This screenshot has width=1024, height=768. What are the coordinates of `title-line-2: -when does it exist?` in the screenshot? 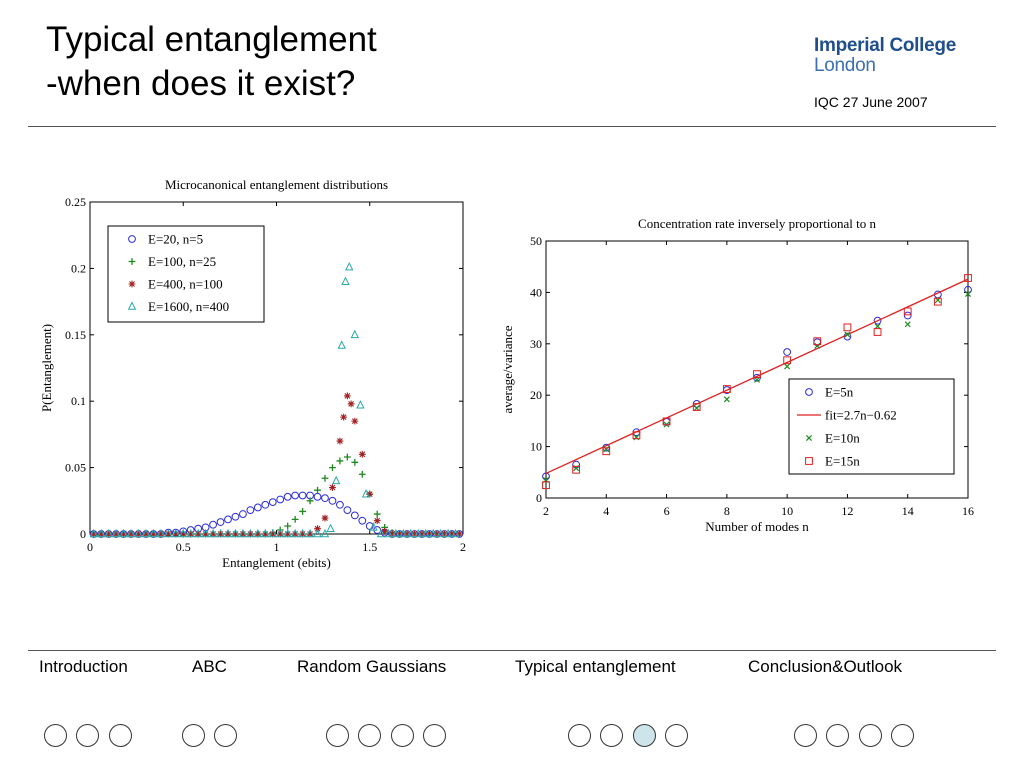 It's located at (201, 83).